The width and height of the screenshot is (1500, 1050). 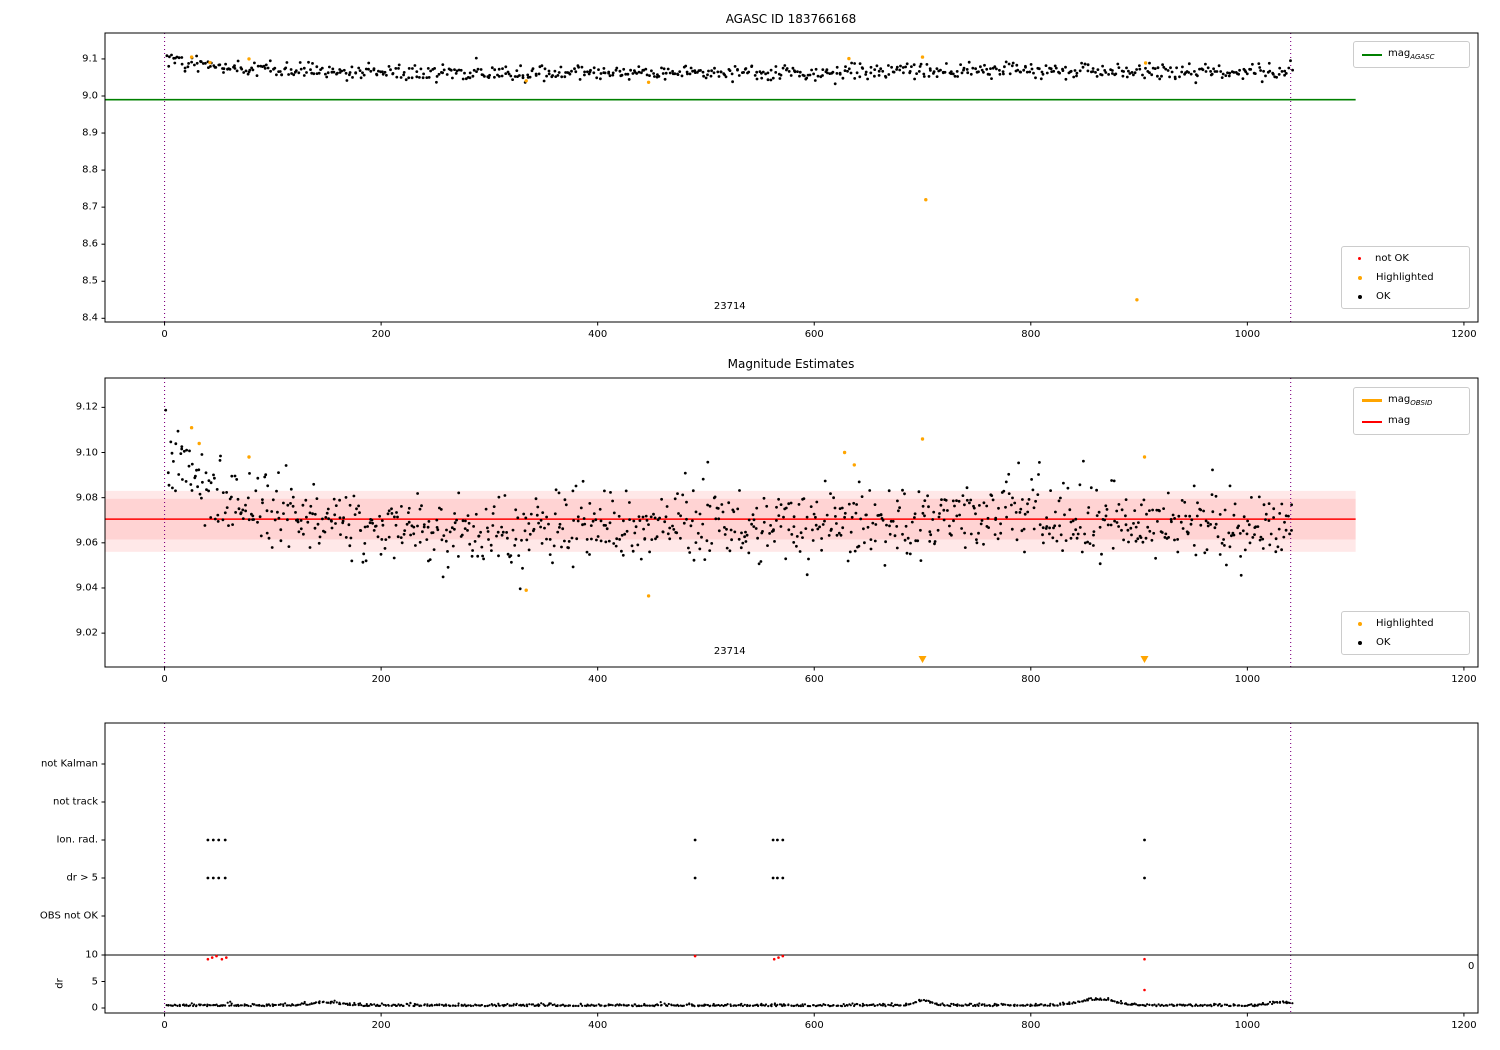 I want to click on legend-item-not-ok: not OK, so click(x=1405, y=258).